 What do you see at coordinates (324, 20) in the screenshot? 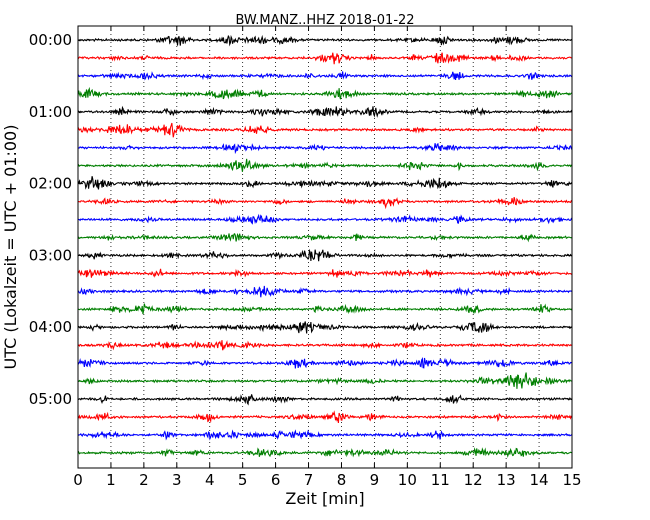
I see `chart-title: BW.MANZ..HHZ 2018-01-22` at bounding box center [324, 20].